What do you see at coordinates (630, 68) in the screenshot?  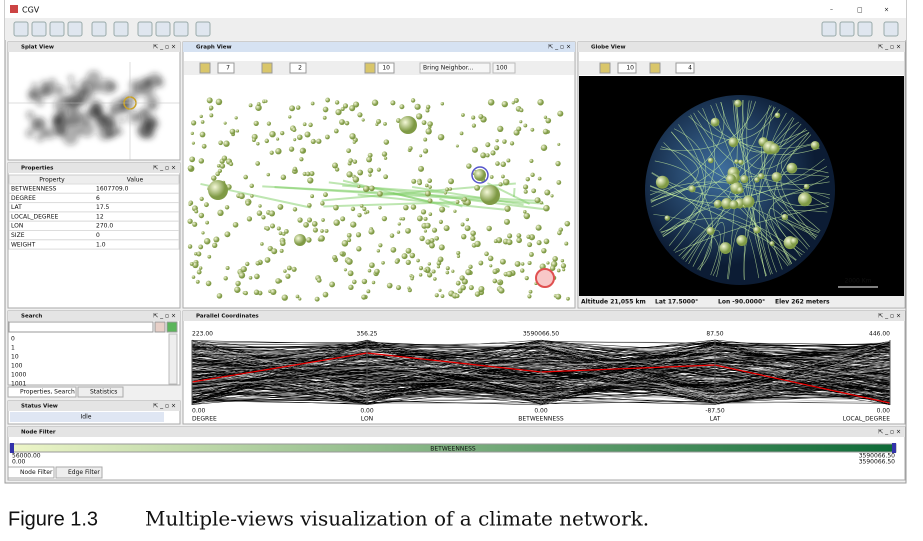 I see `spinner-value: 10` at bounding box center [630, 68].